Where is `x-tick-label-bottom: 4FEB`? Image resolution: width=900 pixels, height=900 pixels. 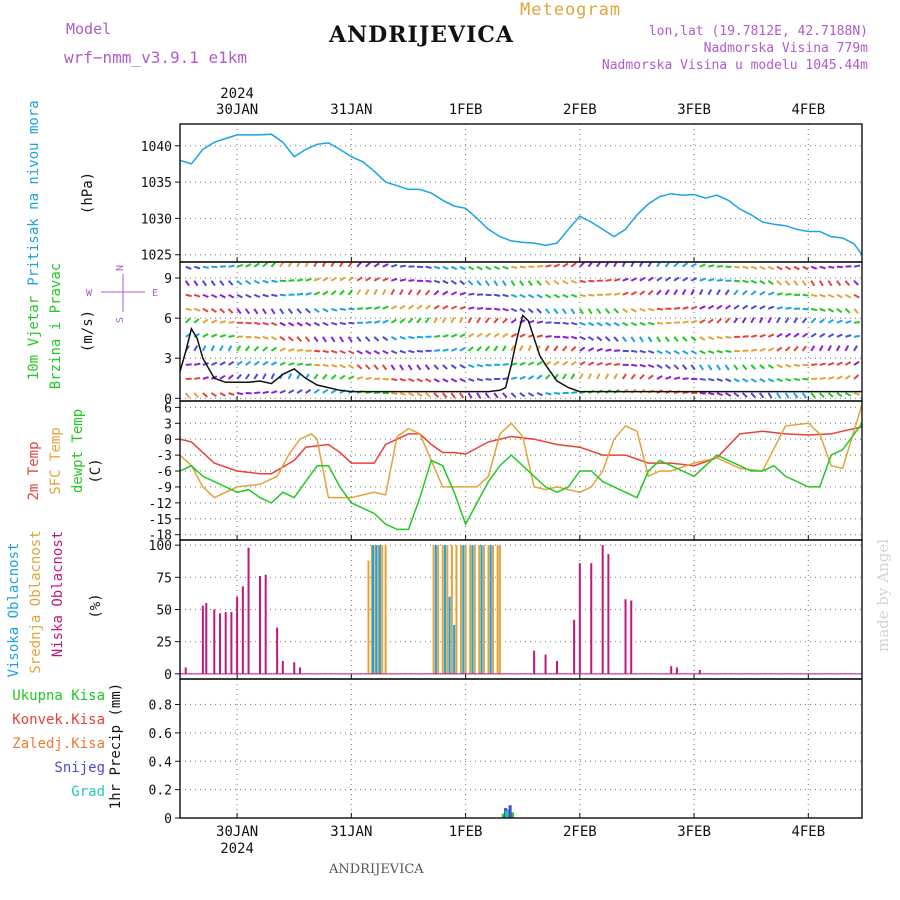 x-tick-label-bottom: 4FEB is located at coordinates (808, 832).